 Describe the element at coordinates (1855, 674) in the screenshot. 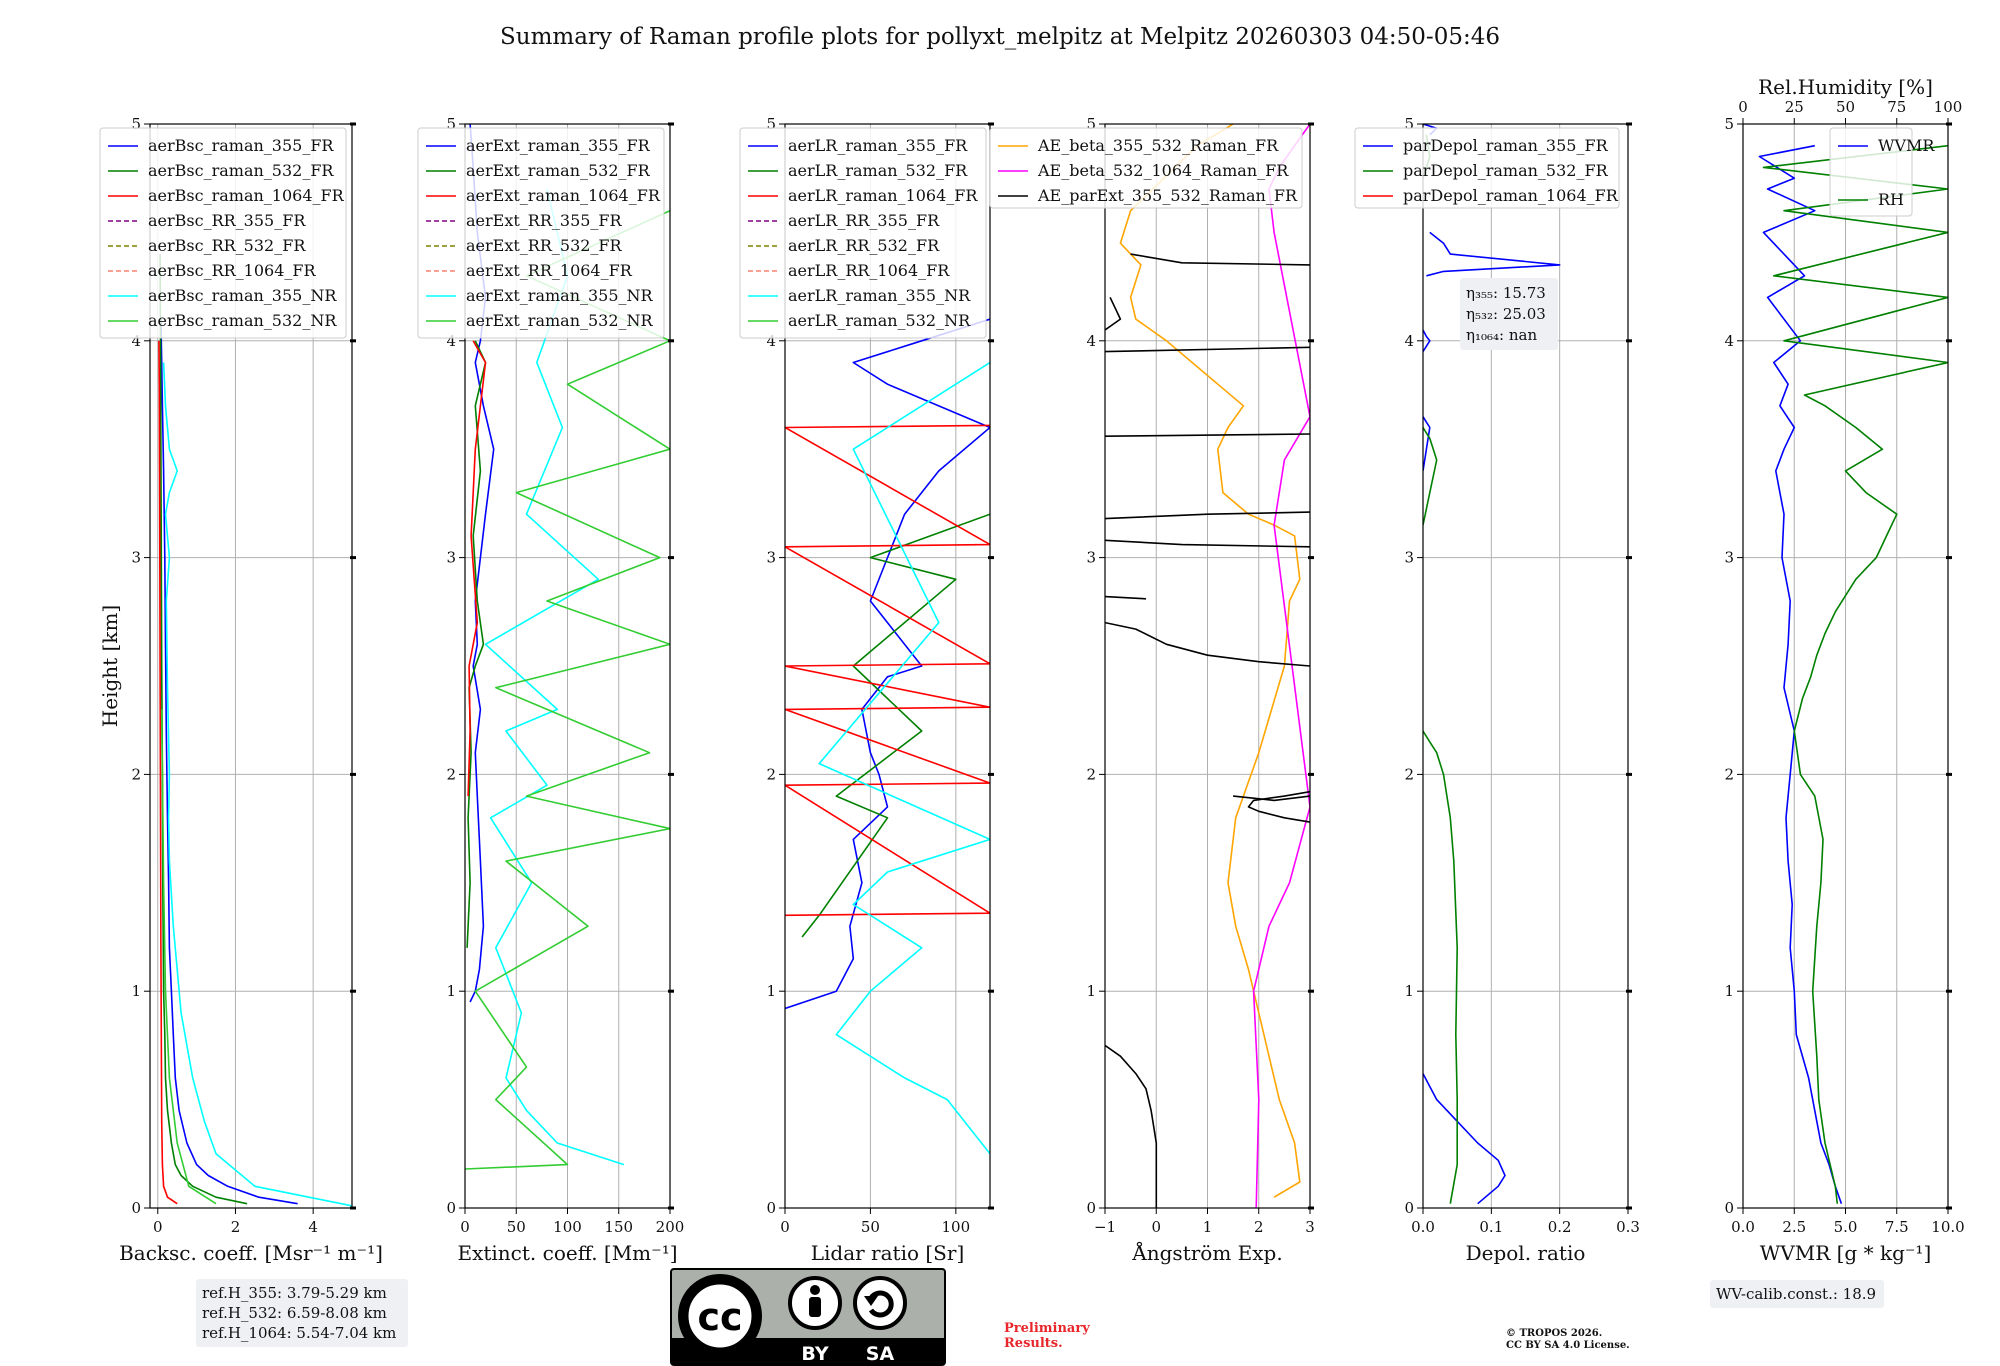

I see `series-RH` at that location.